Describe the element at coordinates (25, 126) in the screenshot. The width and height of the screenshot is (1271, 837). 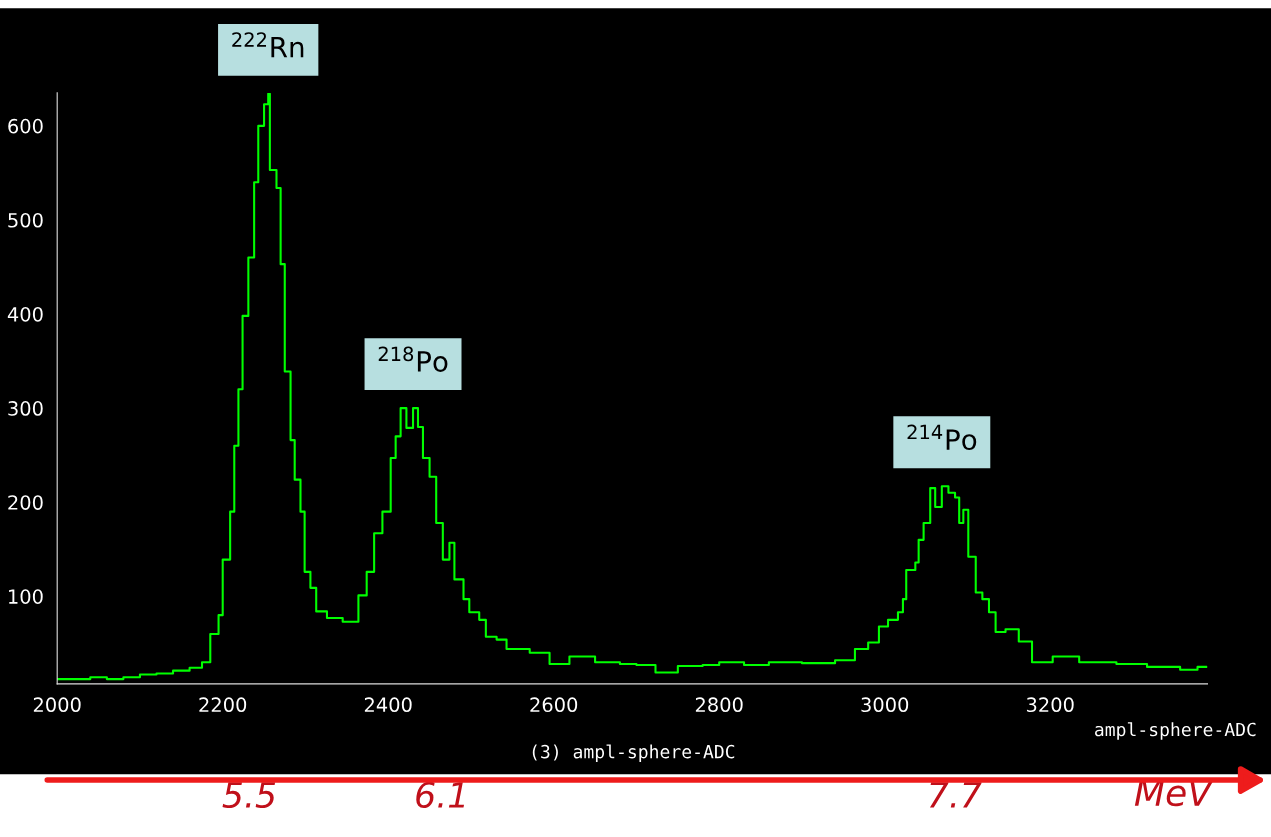
I see `y-tick-label: 600` at that location.